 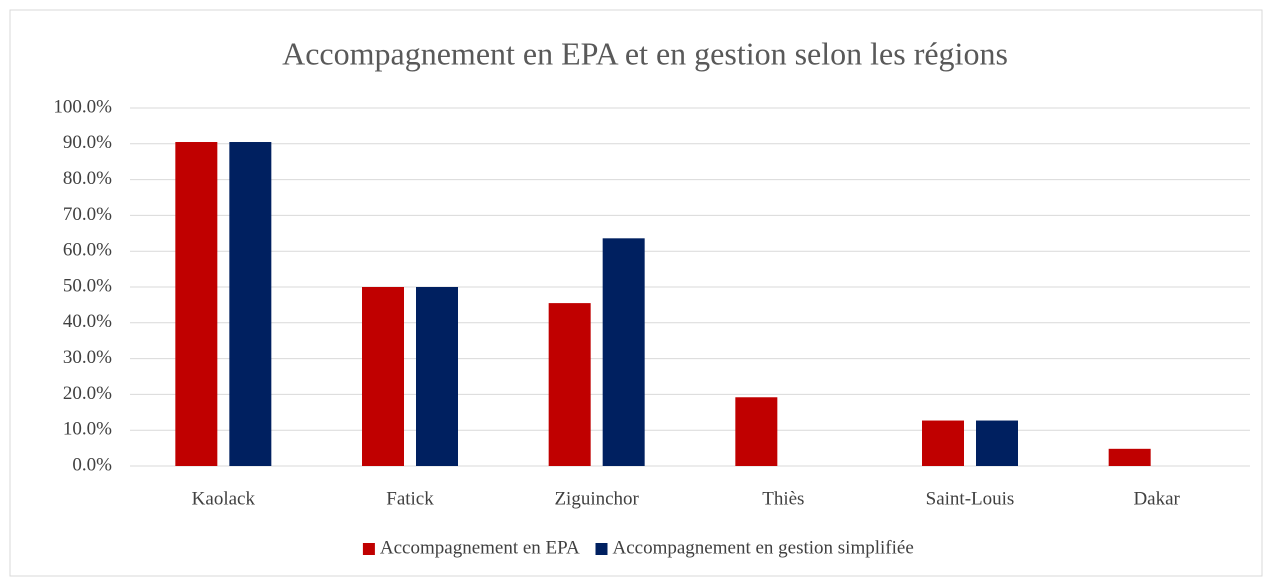 I want to click on x-tick-label: Ziguinchor, so click(x=596, y=498).